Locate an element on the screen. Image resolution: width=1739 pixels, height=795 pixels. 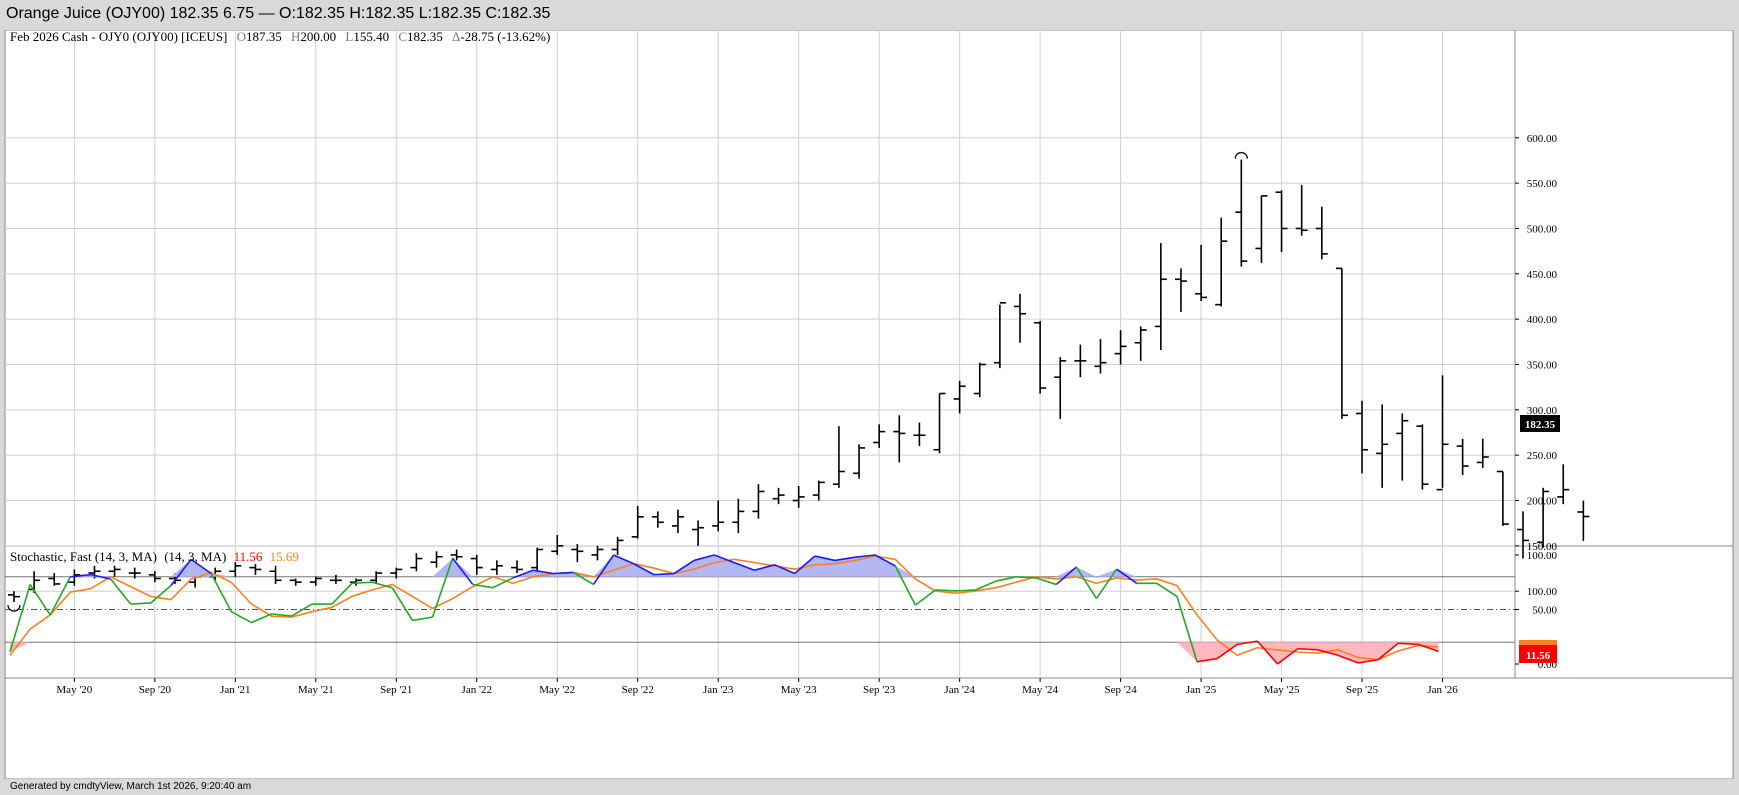
stochastic-tick-label: 100.00 is located at coordinates (1542, 556).